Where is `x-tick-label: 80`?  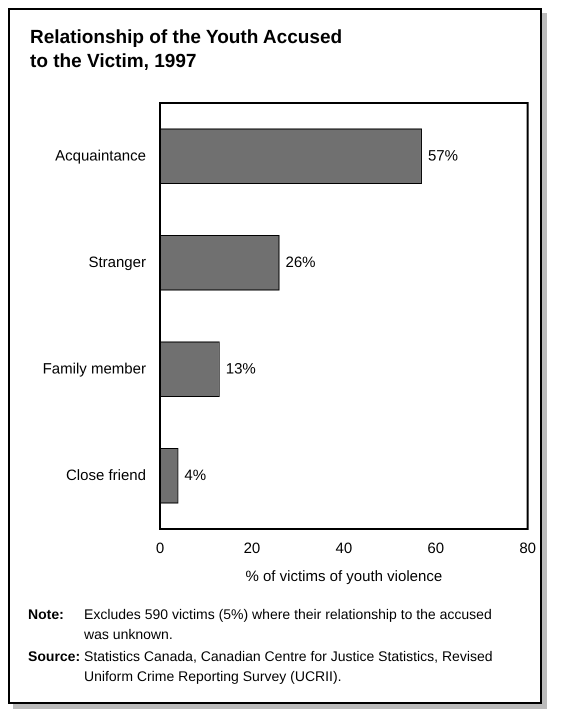
x-tick-label: 80 is located at coordinates (527, 549).